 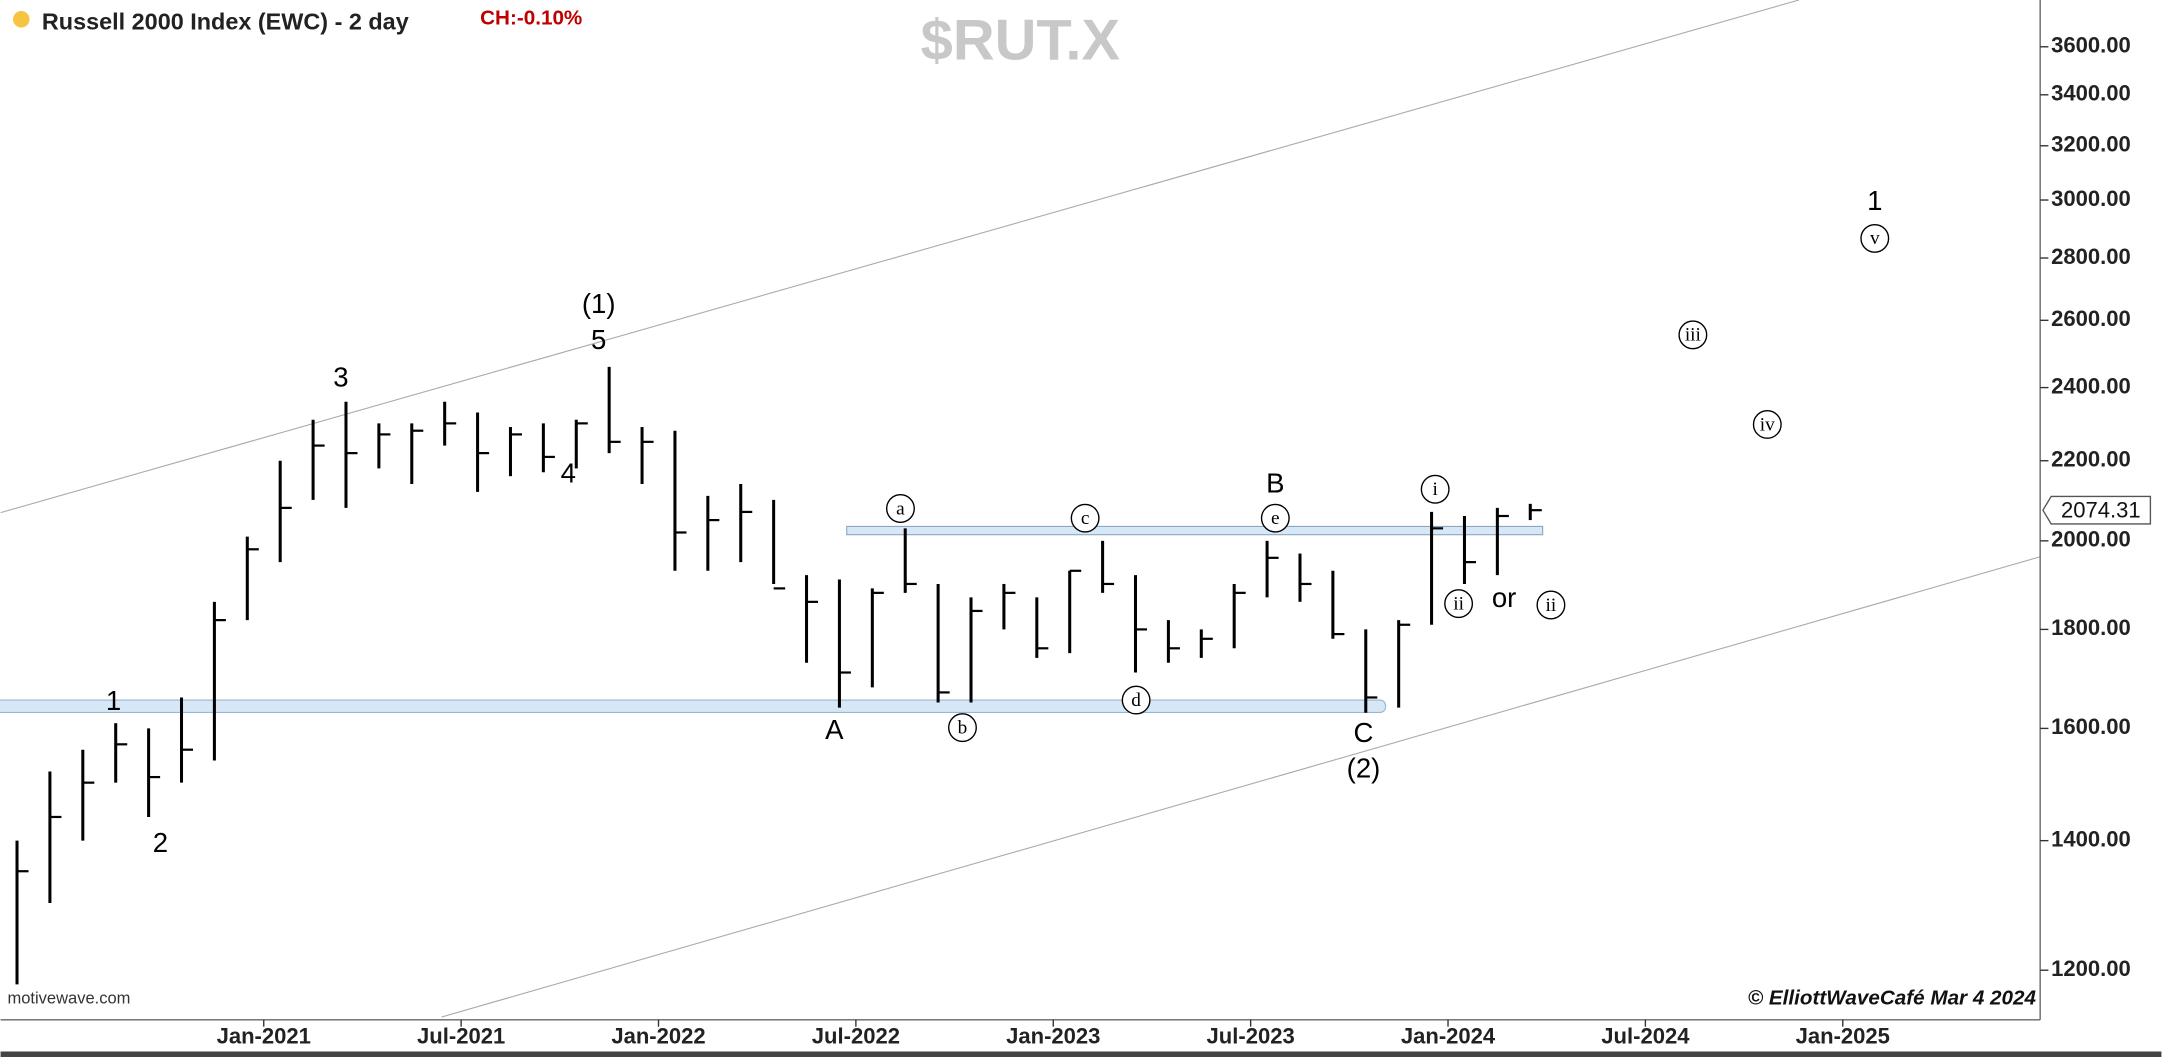 I want to click on last-price-pointer, so click(x=2097, y=510).